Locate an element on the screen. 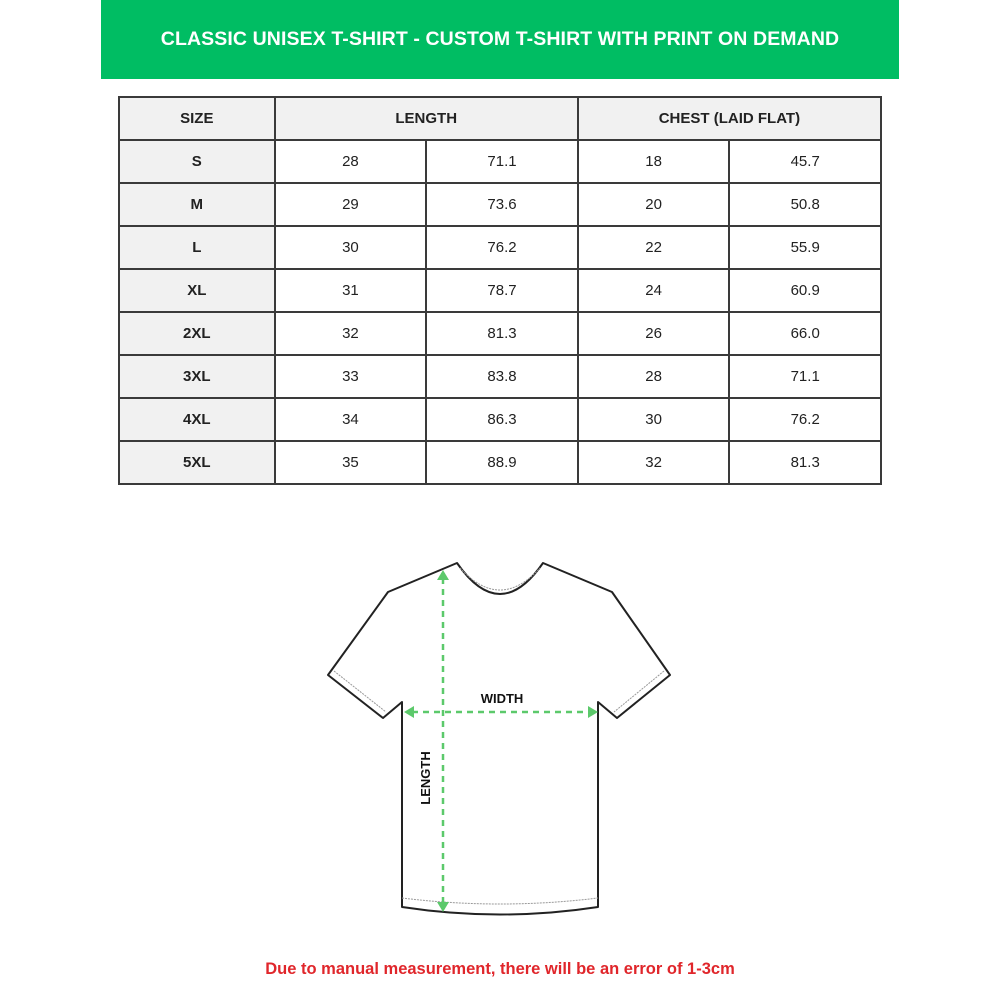 The height and width of the screenshot is (1000, 1000). table-row: 2XL 32 81.3 26 66.0 is located at coordinates (500, 333).